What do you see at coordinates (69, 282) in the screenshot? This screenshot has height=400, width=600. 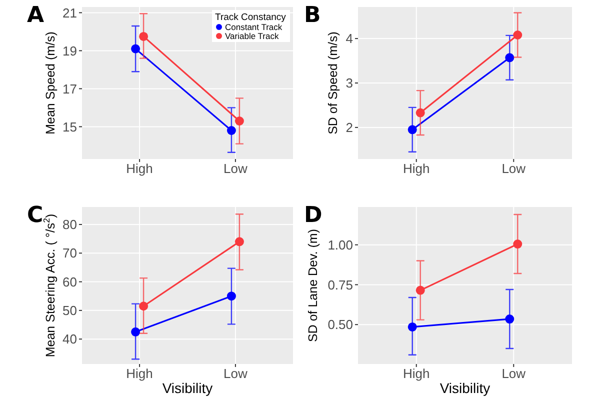 I see `y-tick-label: 60` at bounding box center [69, 282].